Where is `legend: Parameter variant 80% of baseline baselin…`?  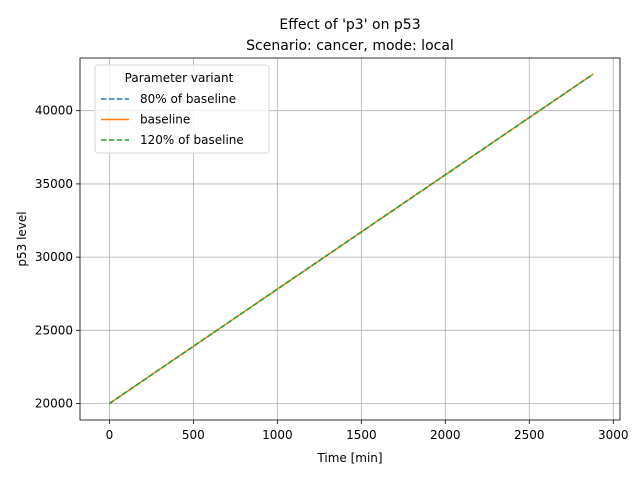 legend: Parameter variant 80% of baseline baselin… is located at coordinates (182, 109).